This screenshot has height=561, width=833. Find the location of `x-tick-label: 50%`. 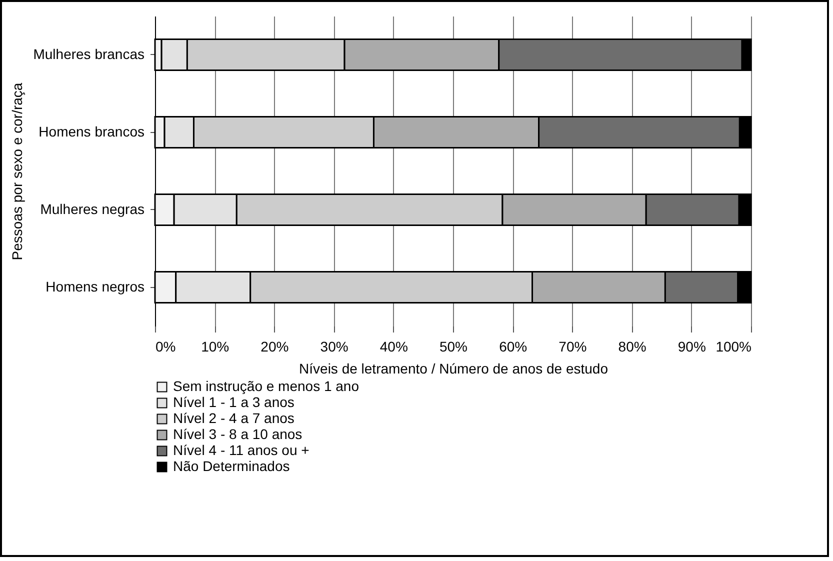

x-tick-label: 50% is located at coordinates (453, 346).